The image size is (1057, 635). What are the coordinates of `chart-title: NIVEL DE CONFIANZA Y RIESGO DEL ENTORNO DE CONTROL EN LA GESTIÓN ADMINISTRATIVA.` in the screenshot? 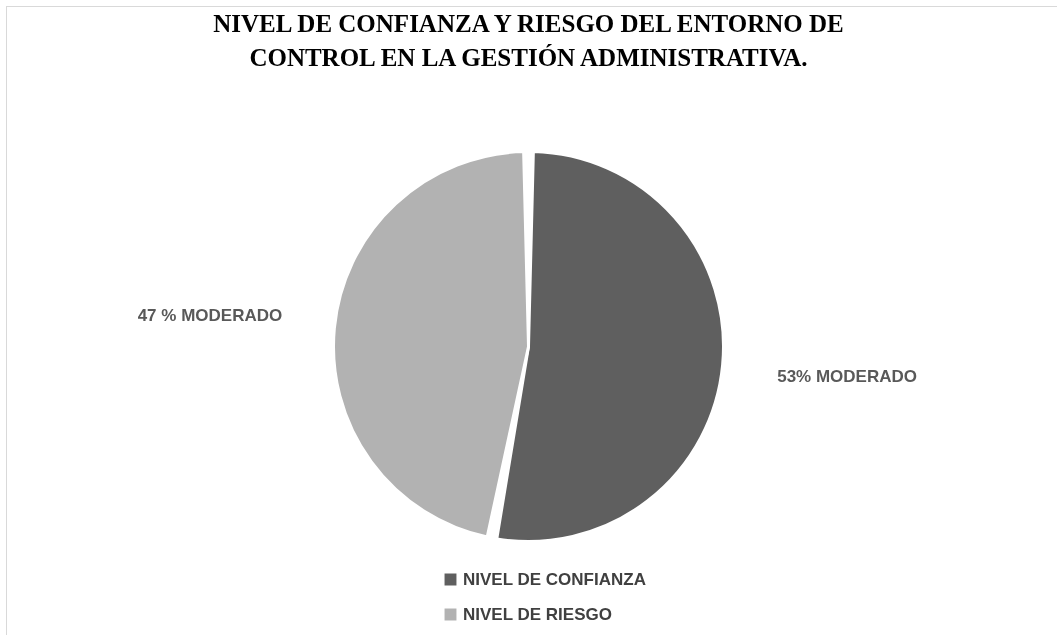 It's located at (528, 40).